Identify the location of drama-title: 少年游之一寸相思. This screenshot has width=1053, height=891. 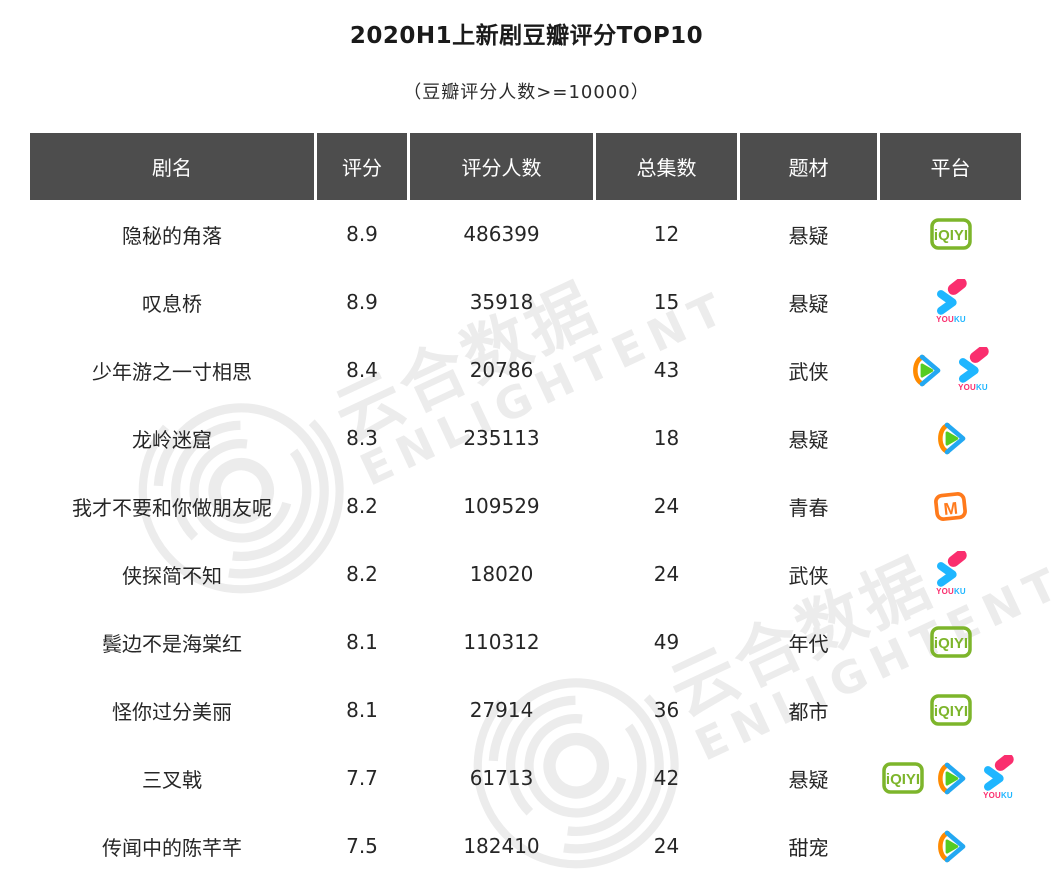
(172, 371).